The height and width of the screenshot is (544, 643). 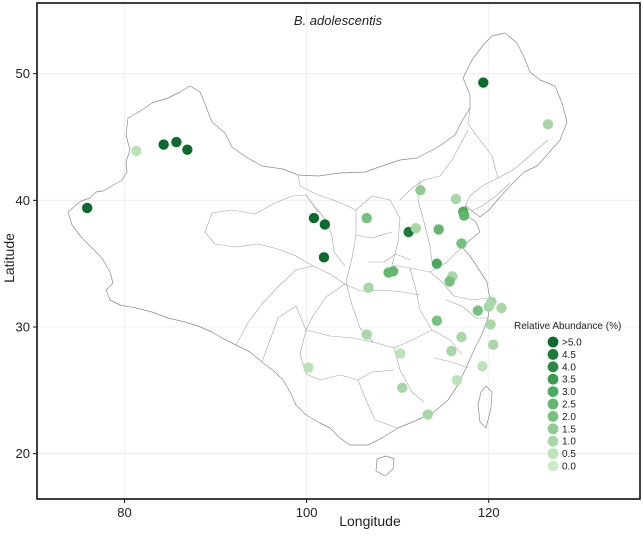 What do you see at coordinates (569, 367) in the screenshot?
I see `legend-label-2: 4.0` at bounding box center [569, 367].